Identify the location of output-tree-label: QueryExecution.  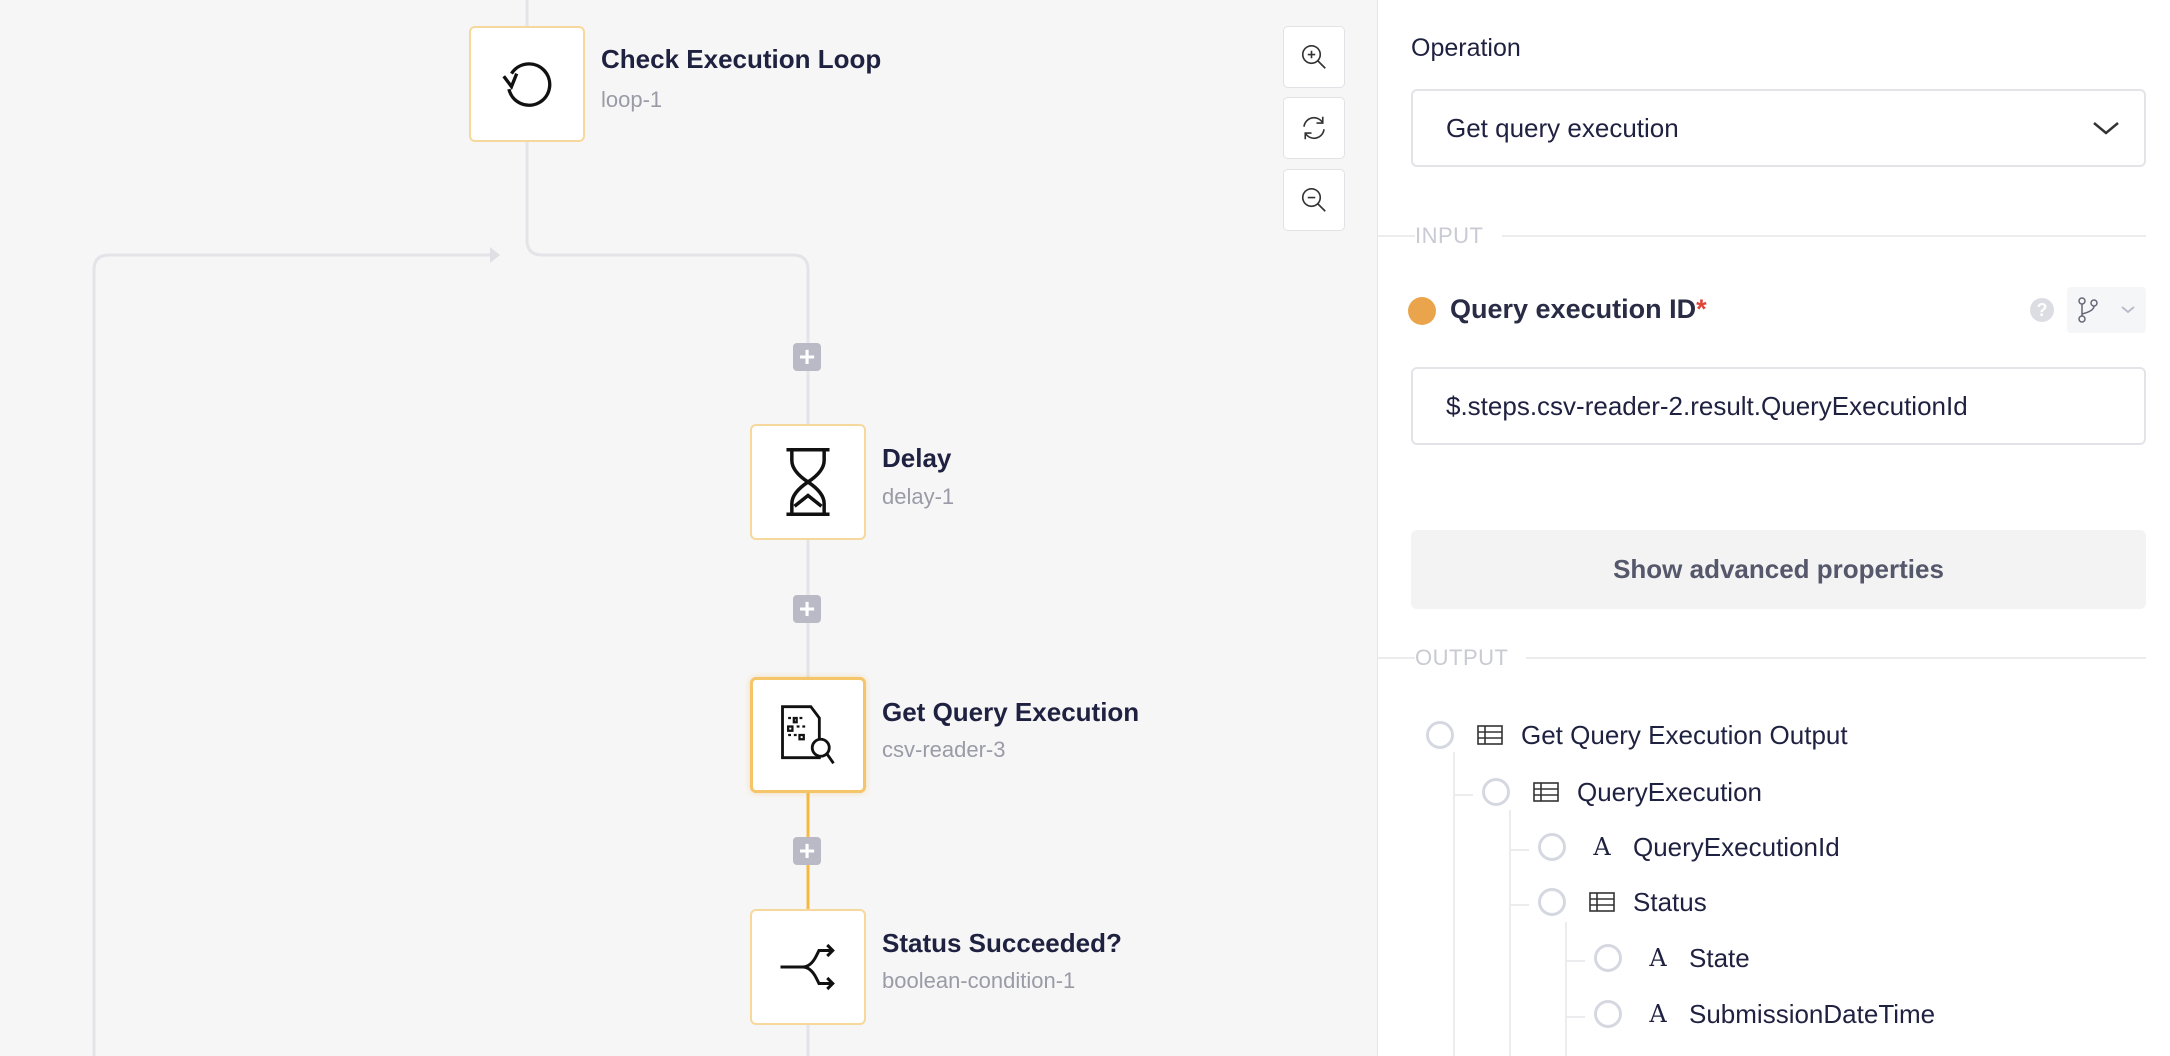
(1669, 791).